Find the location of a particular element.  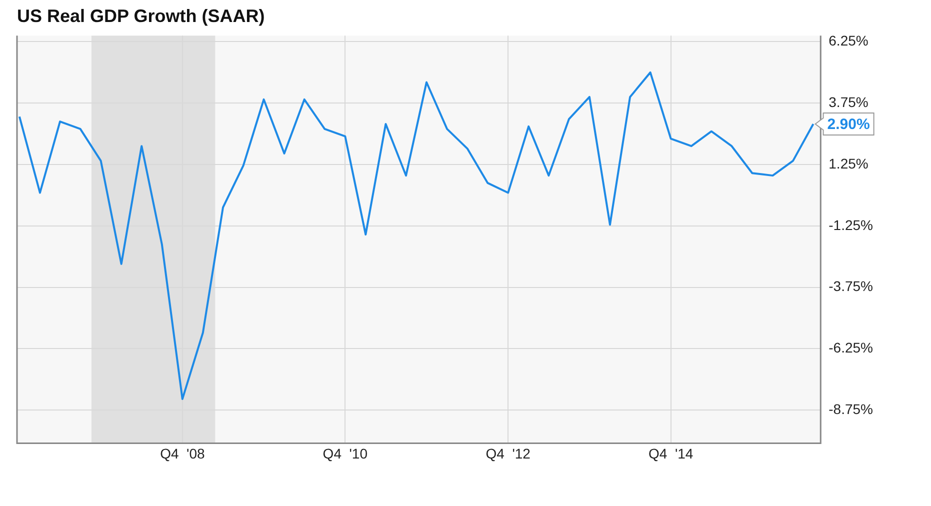

x-tick-label: Q4 '12 is located at coordinates (508, 453).